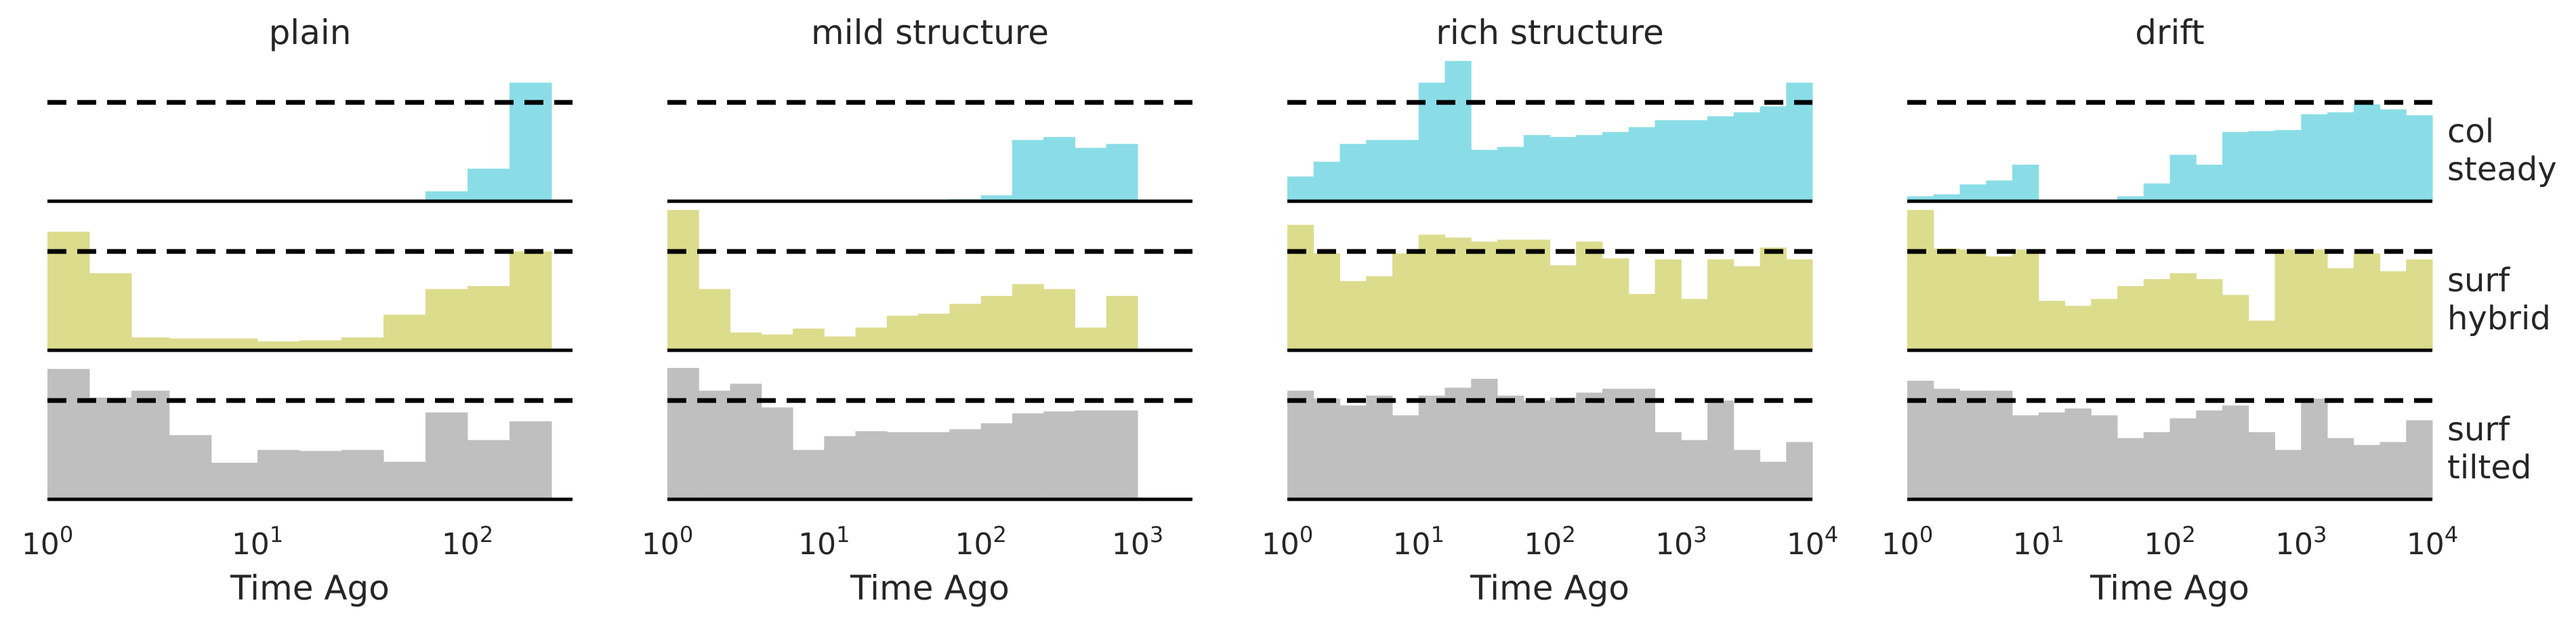 This screenshot has height=624, width=2576. Describe the element at coordinates (930, 588) in the screenshot. I see `x-axis-label: Time Ago` at that location.